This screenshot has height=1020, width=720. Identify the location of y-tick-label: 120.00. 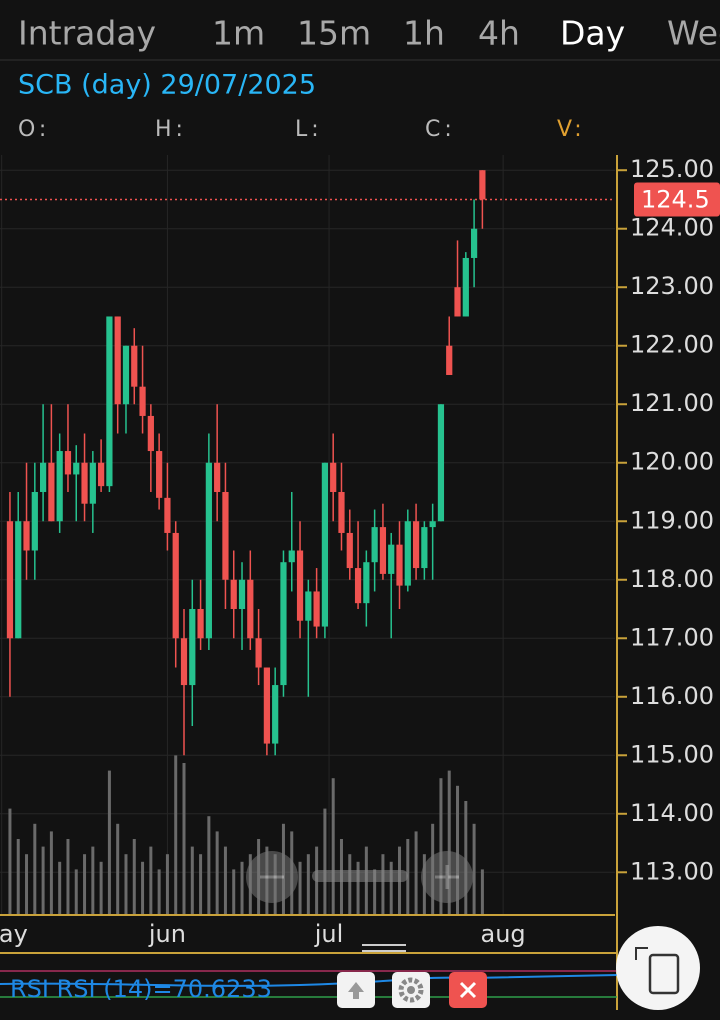
(672, 462).